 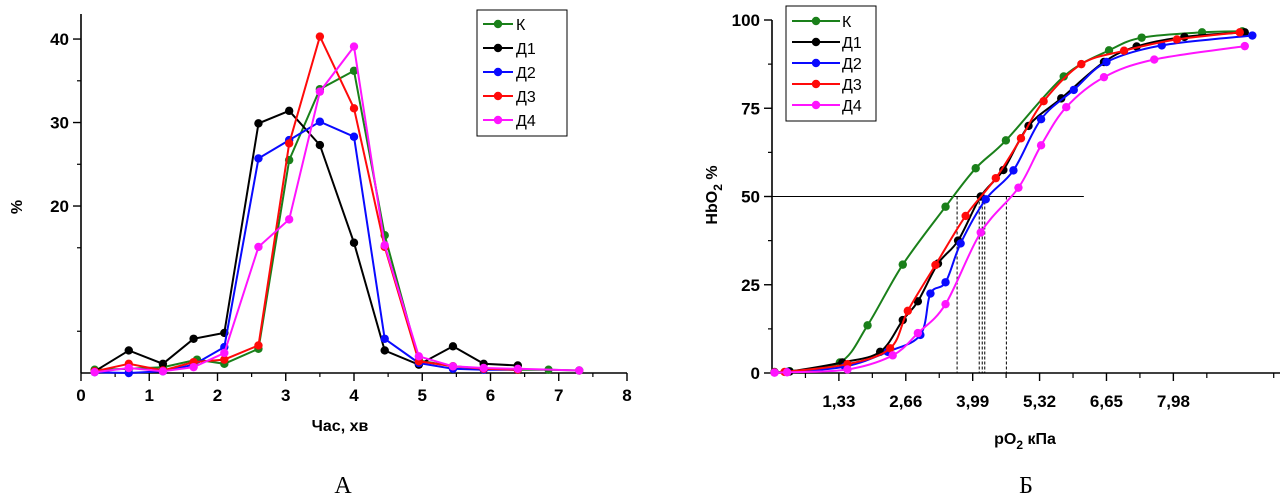 I want to click on chart-b-y-label-sub: 2, so click(x=718, y=187).